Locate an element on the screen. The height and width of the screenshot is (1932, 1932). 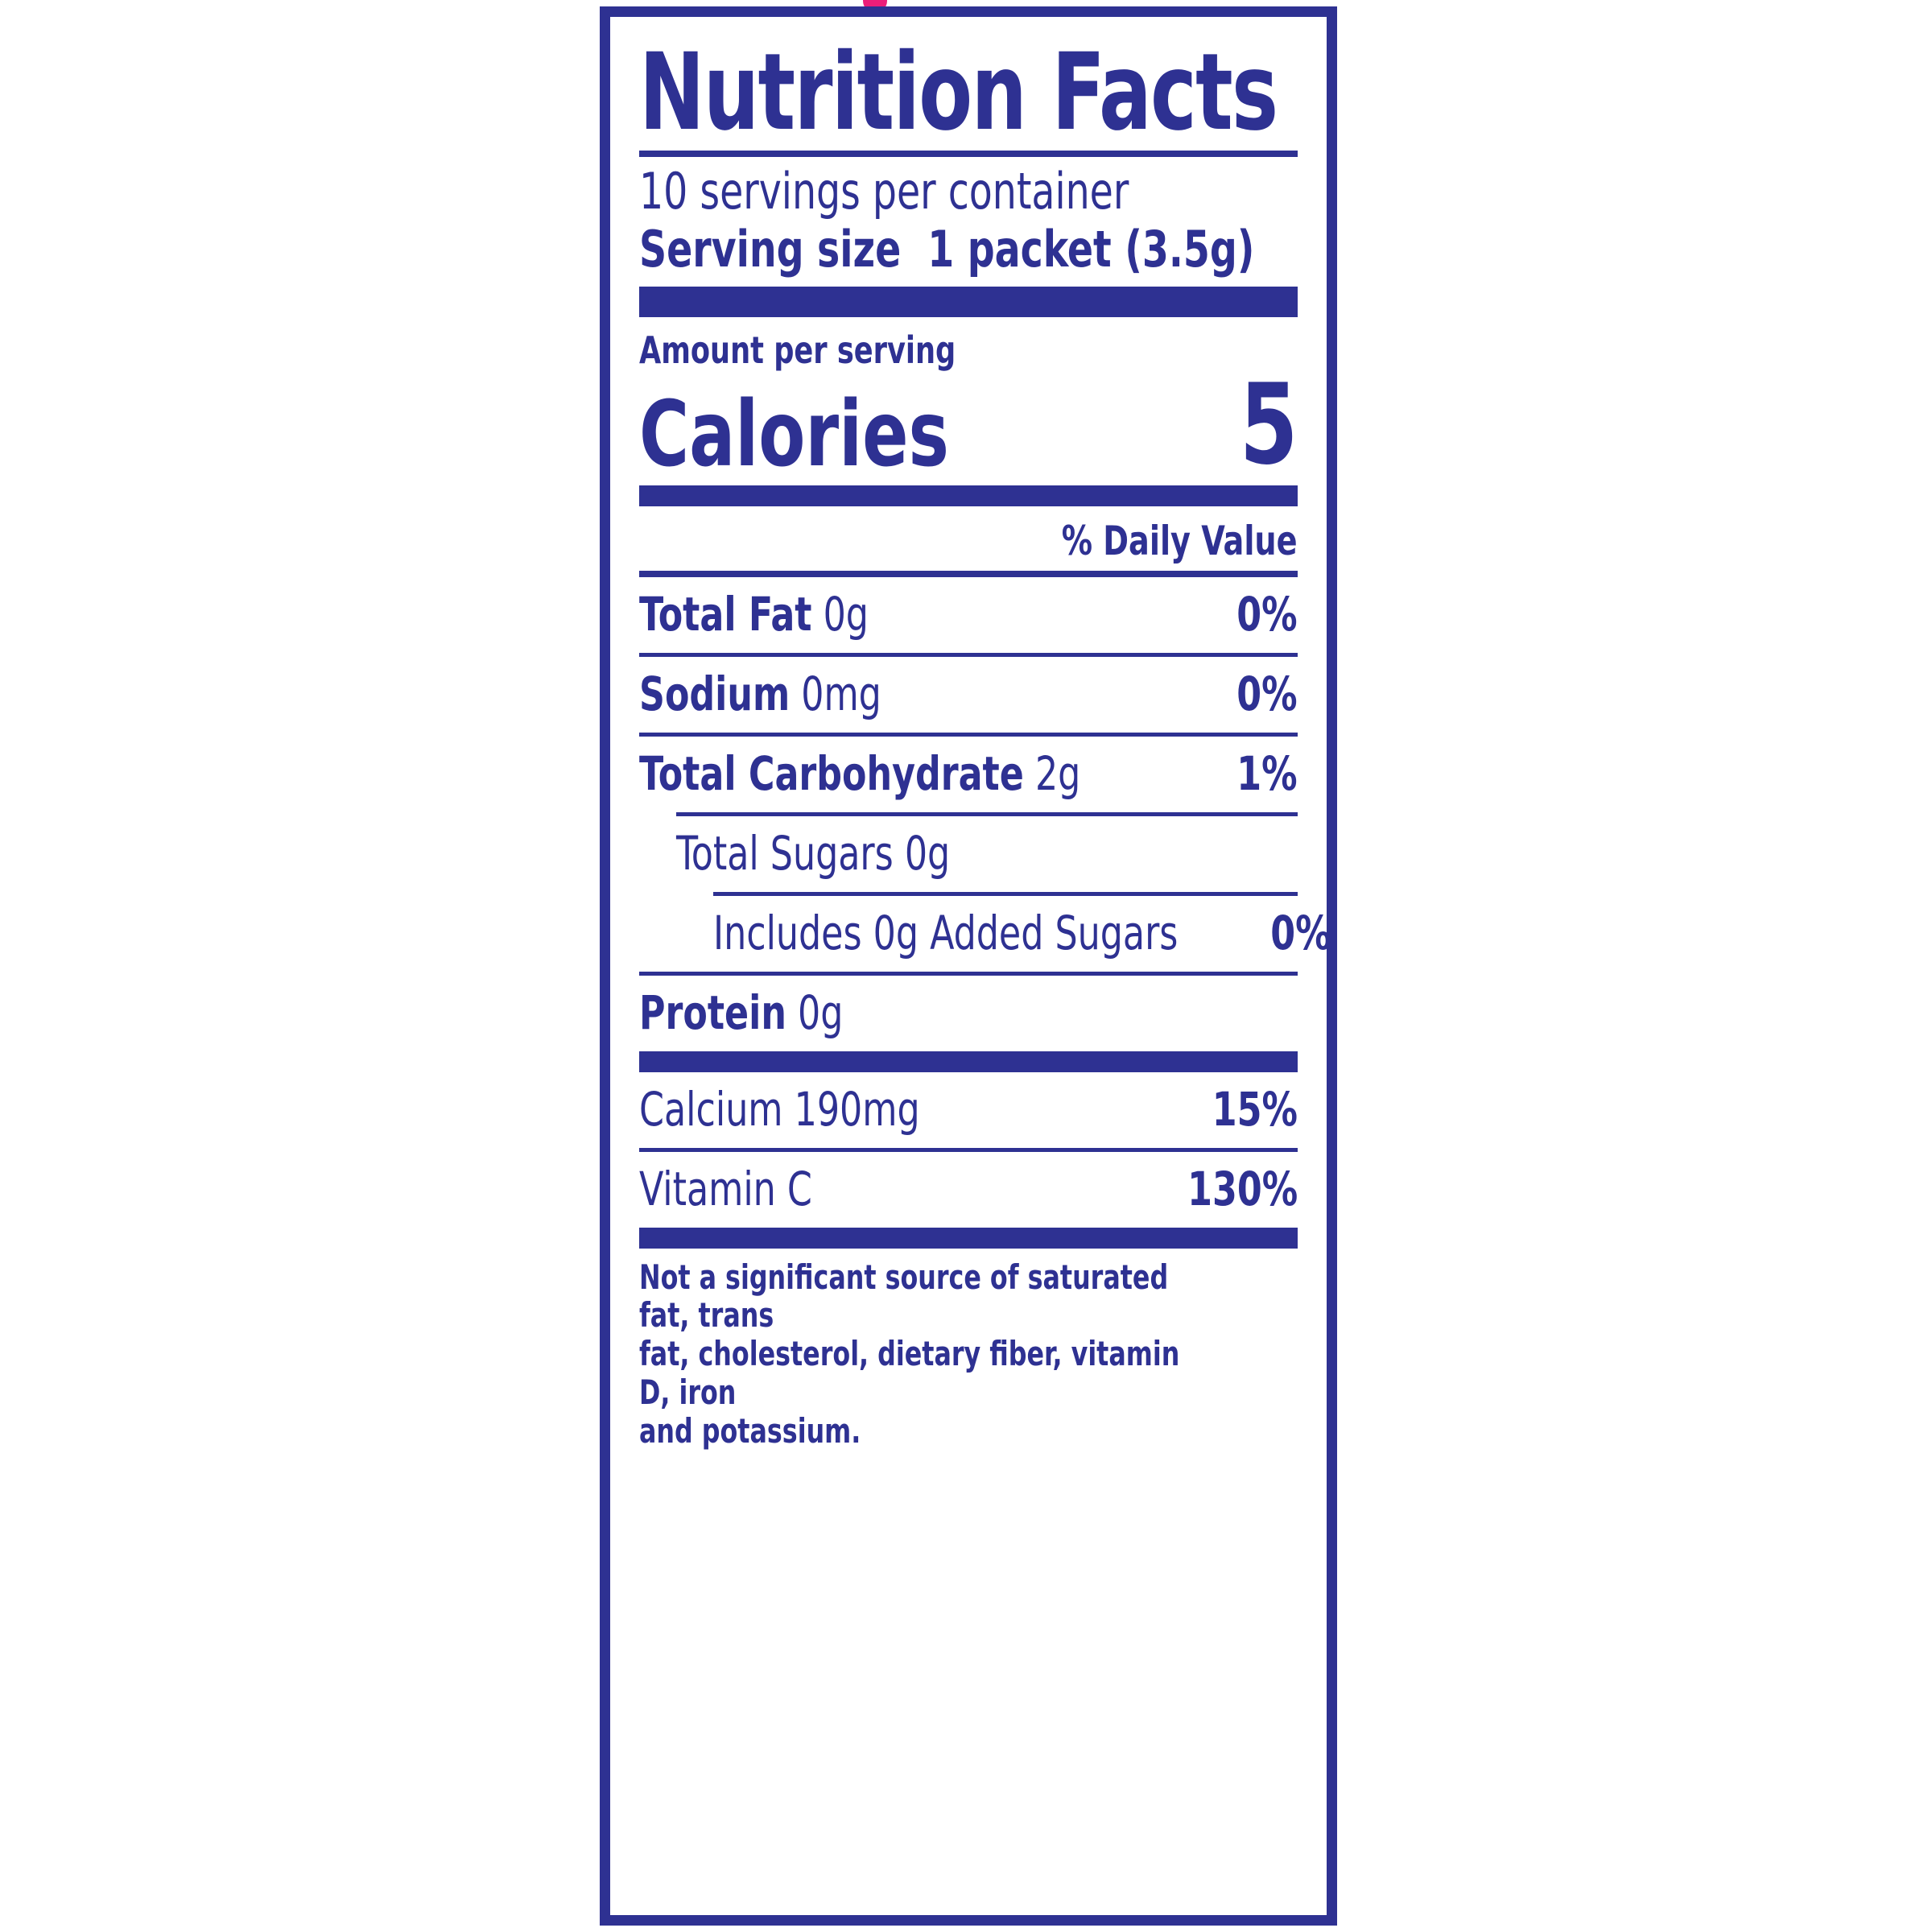
page-title: Nutrition Facts is located at coordinates (958, 93).